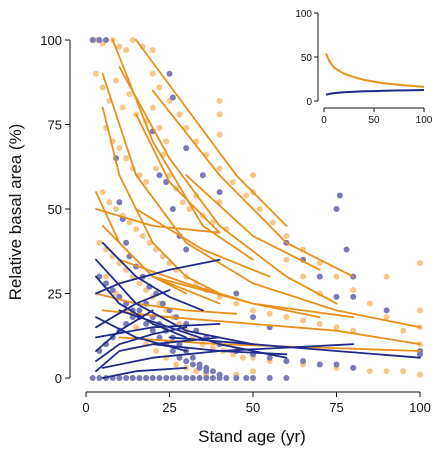  What do you see at coordinates (15, 212) in the screenshot?
I see `y-axis-title: Relative basal area (%)` at bounding box center [15, 212].